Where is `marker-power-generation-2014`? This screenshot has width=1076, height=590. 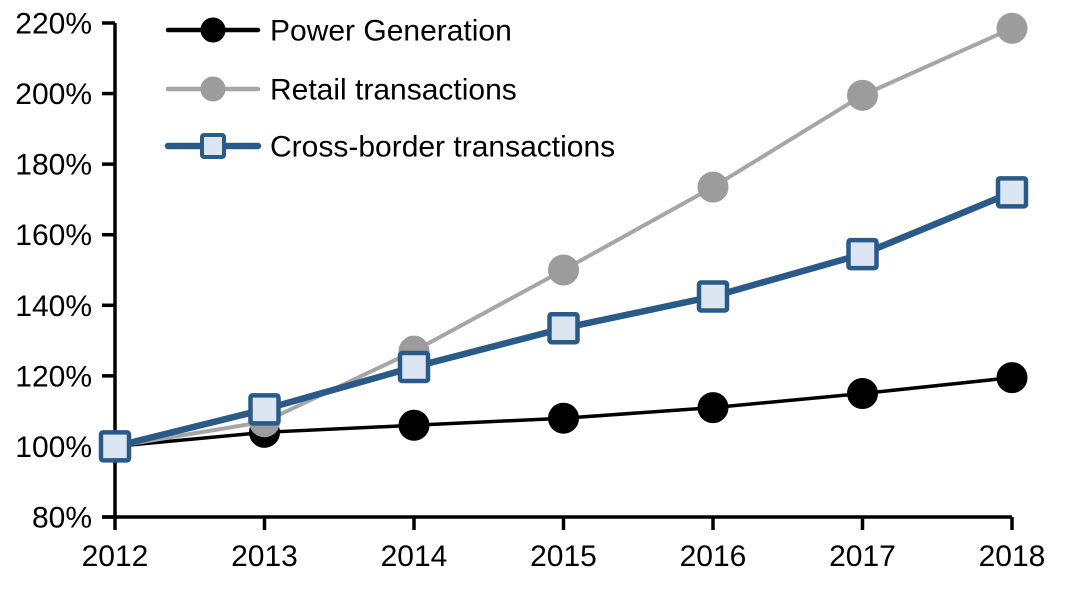 marker-power-generation-2014 is located at coordinates (414, 425).